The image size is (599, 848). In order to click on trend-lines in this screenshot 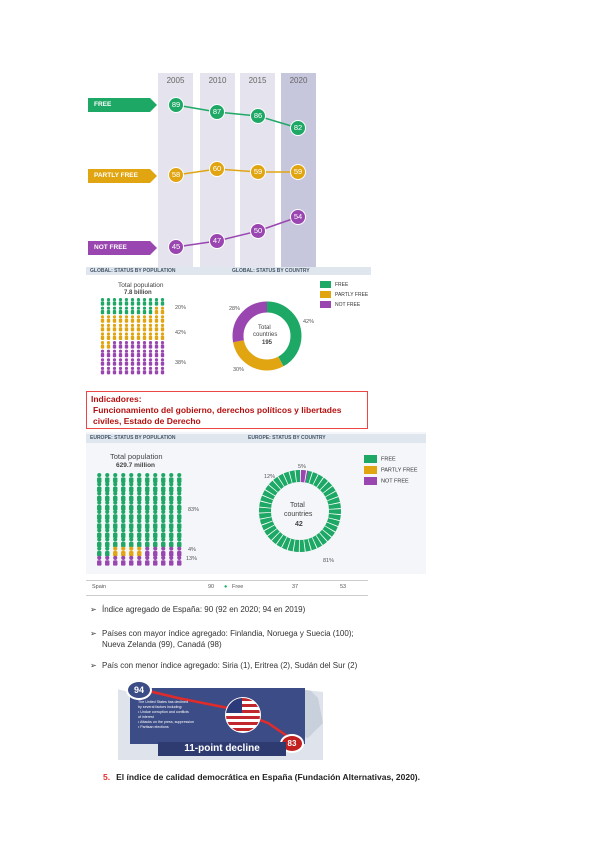, I will do `click(237, 176)`.